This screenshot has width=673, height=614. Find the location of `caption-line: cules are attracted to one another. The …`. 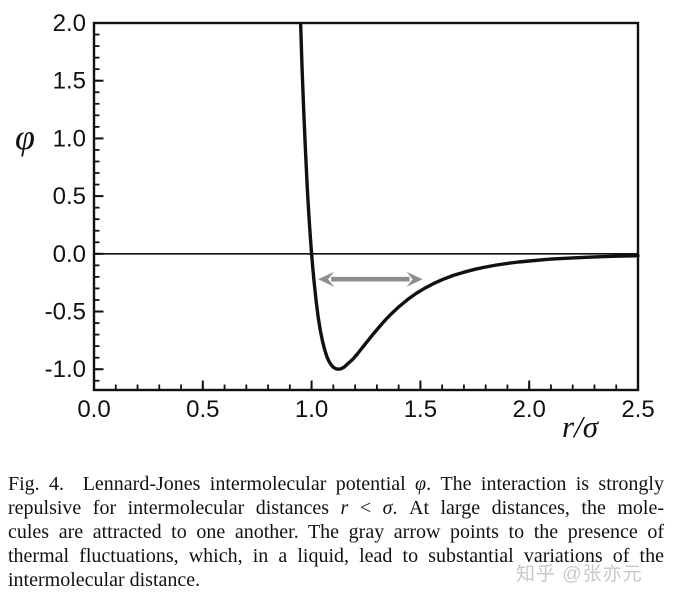

caption-line: cules are attracted to one another. The … is located at coordinates (336, 532).